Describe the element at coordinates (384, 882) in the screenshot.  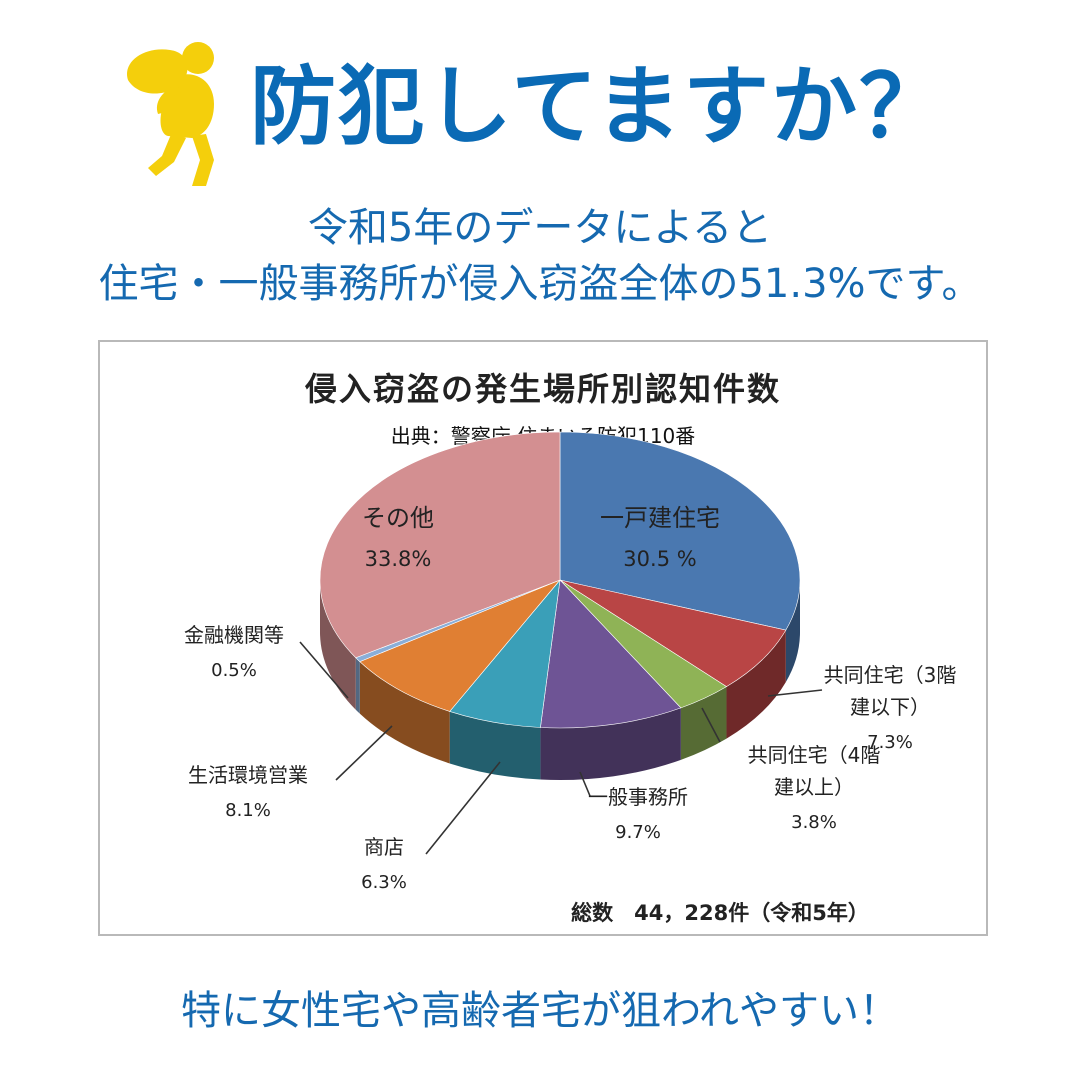
I see `pie-label-value-4: 6.3%` at that location.